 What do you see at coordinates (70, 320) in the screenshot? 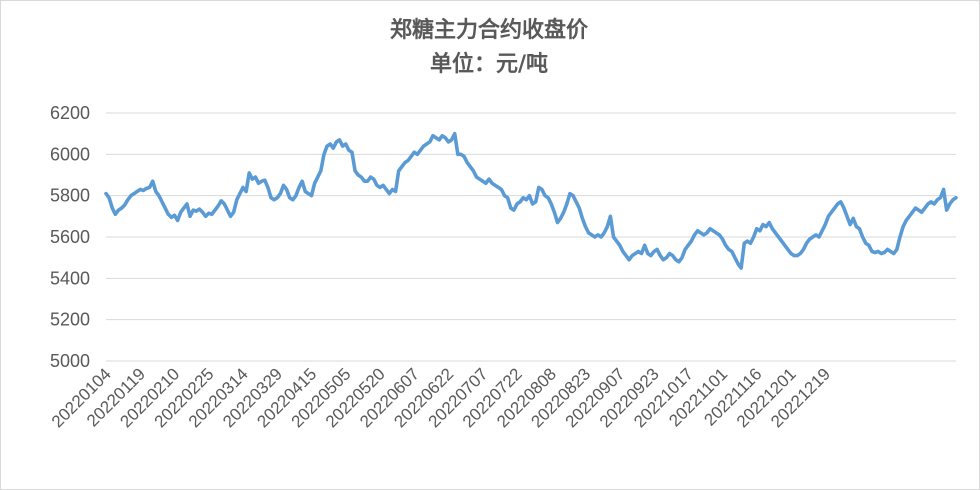
I see `y-tick-label: 5200` at bounding box center [70, 320].